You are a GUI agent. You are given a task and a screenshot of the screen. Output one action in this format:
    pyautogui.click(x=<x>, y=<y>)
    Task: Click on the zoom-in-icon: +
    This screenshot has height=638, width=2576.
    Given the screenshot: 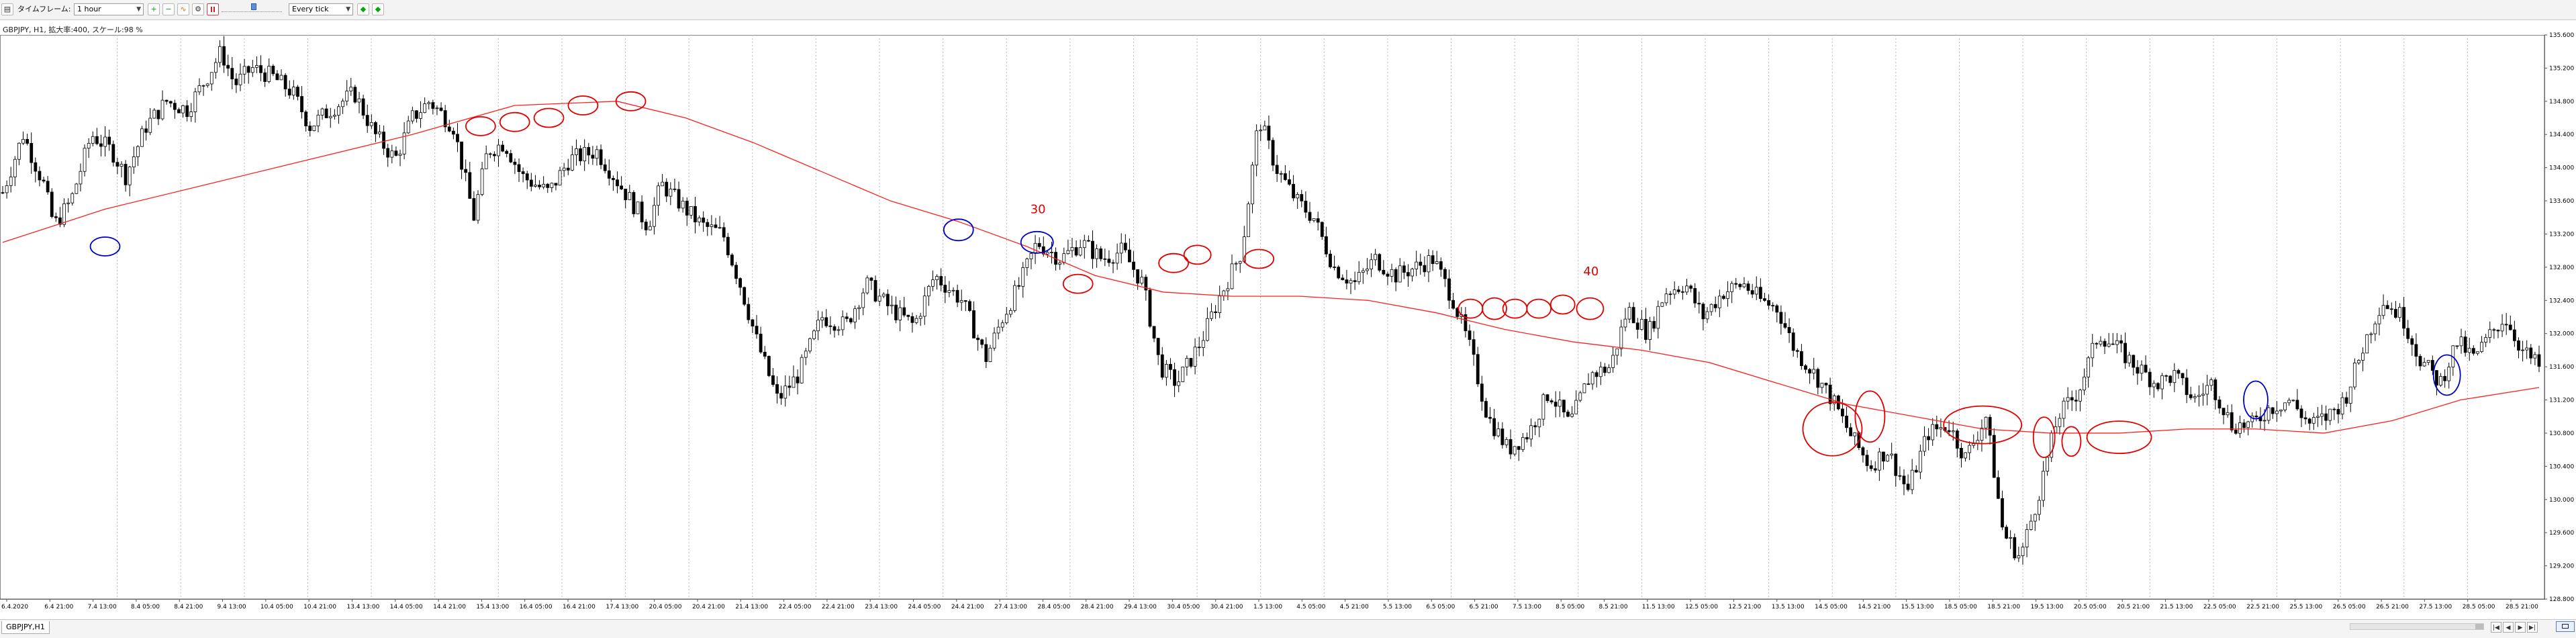 What is the action you would take?
    pyautogui.click(x=154, y=9)
    